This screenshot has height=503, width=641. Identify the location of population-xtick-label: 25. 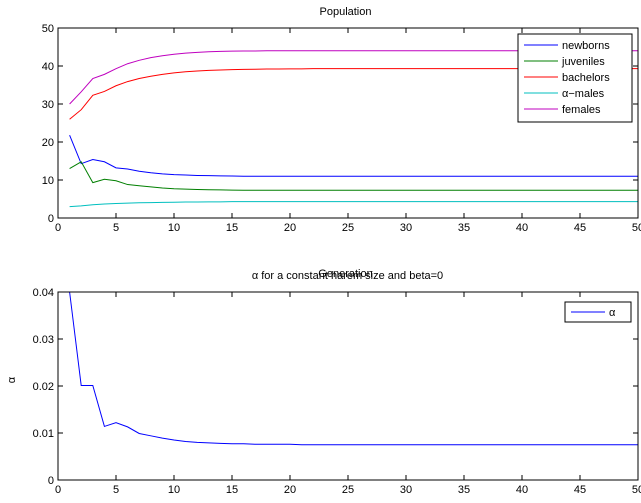
(348, 228).